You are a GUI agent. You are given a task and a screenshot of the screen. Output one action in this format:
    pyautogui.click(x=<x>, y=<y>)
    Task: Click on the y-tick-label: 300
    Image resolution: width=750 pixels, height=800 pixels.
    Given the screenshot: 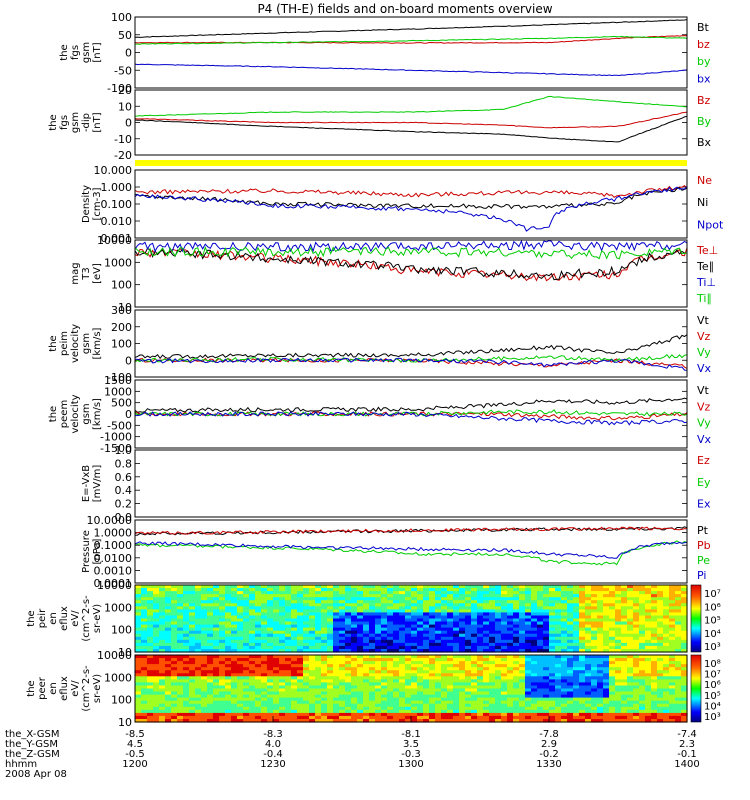 What is the action you would take?
    pyautogui.click(x=121, y=310)
    